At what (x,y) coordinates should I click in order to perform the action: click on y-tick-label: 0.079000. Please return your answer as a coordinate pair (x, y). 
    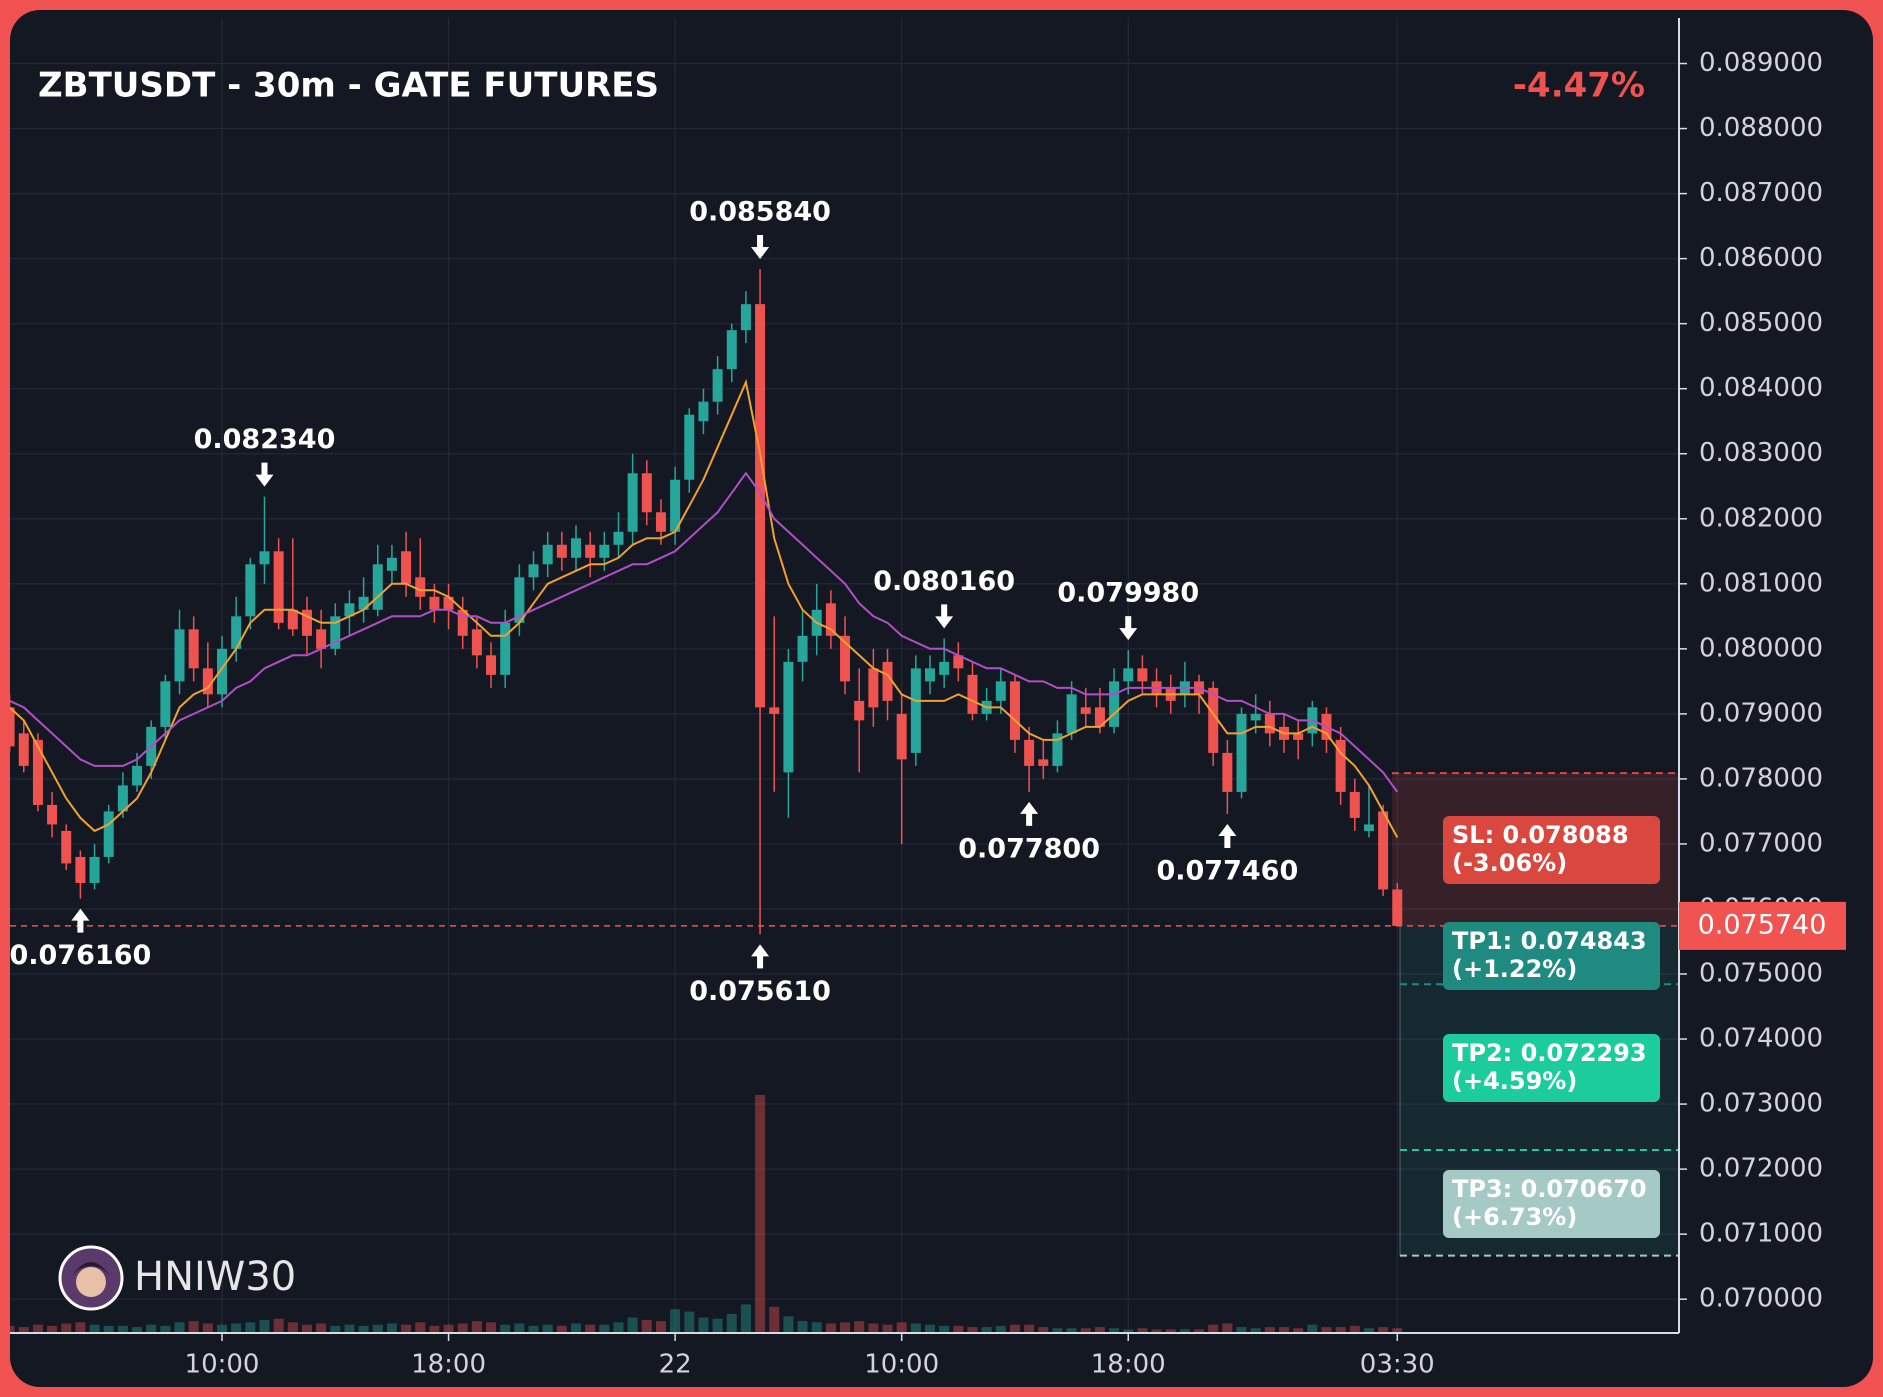
    Looking at the image, I should click on (1761, 713).